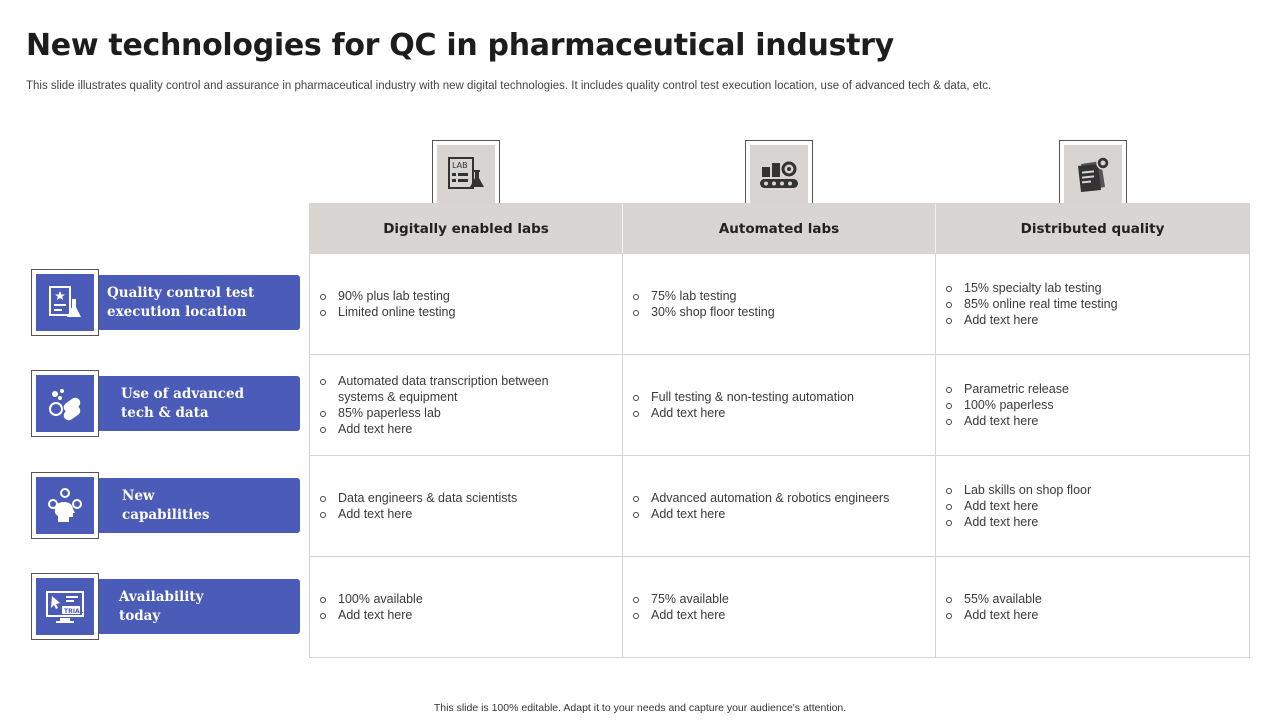 The width and height of the screenshot is (1280, 720). Describe the element at coordinates (1092, 606) in the screenshot. I see `table-cell: 55% available Add text here` at that location.